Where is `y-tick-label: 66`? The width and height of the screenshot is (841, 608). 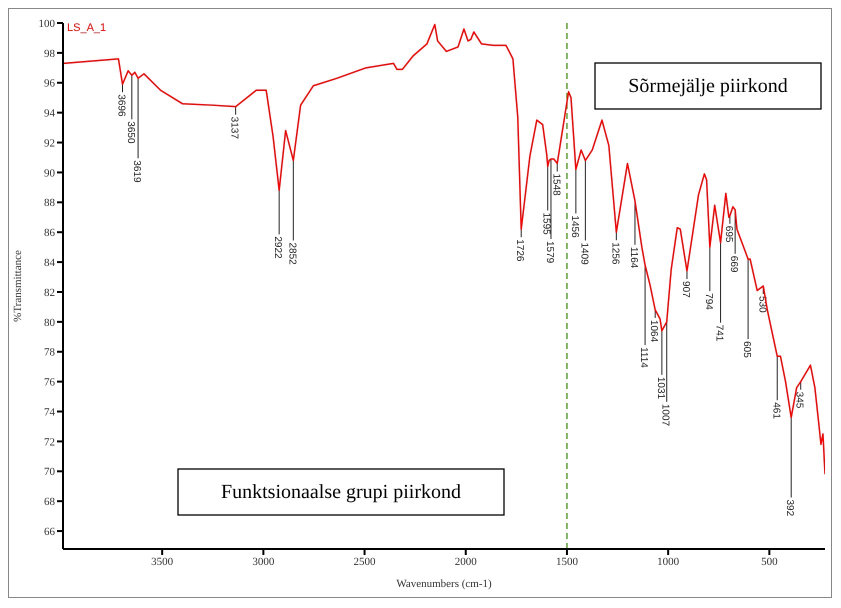 y-tick-label: 66 is located at coordinates (50, 532).